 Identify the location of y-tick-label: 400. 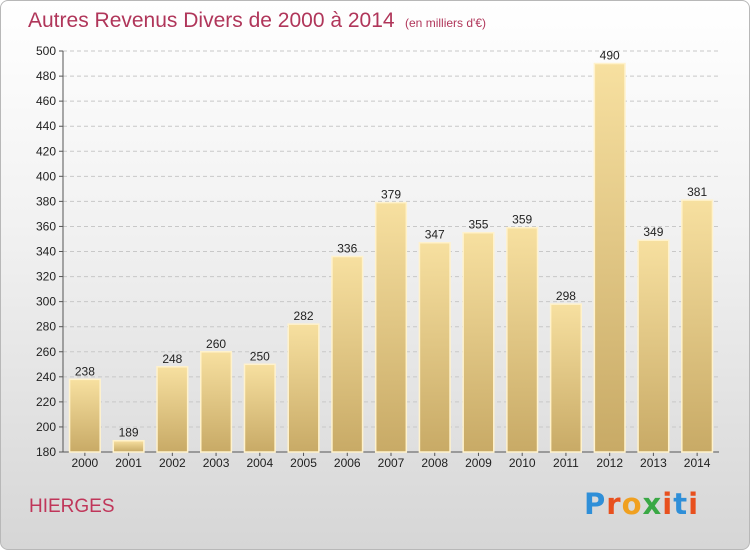
(46, 176).